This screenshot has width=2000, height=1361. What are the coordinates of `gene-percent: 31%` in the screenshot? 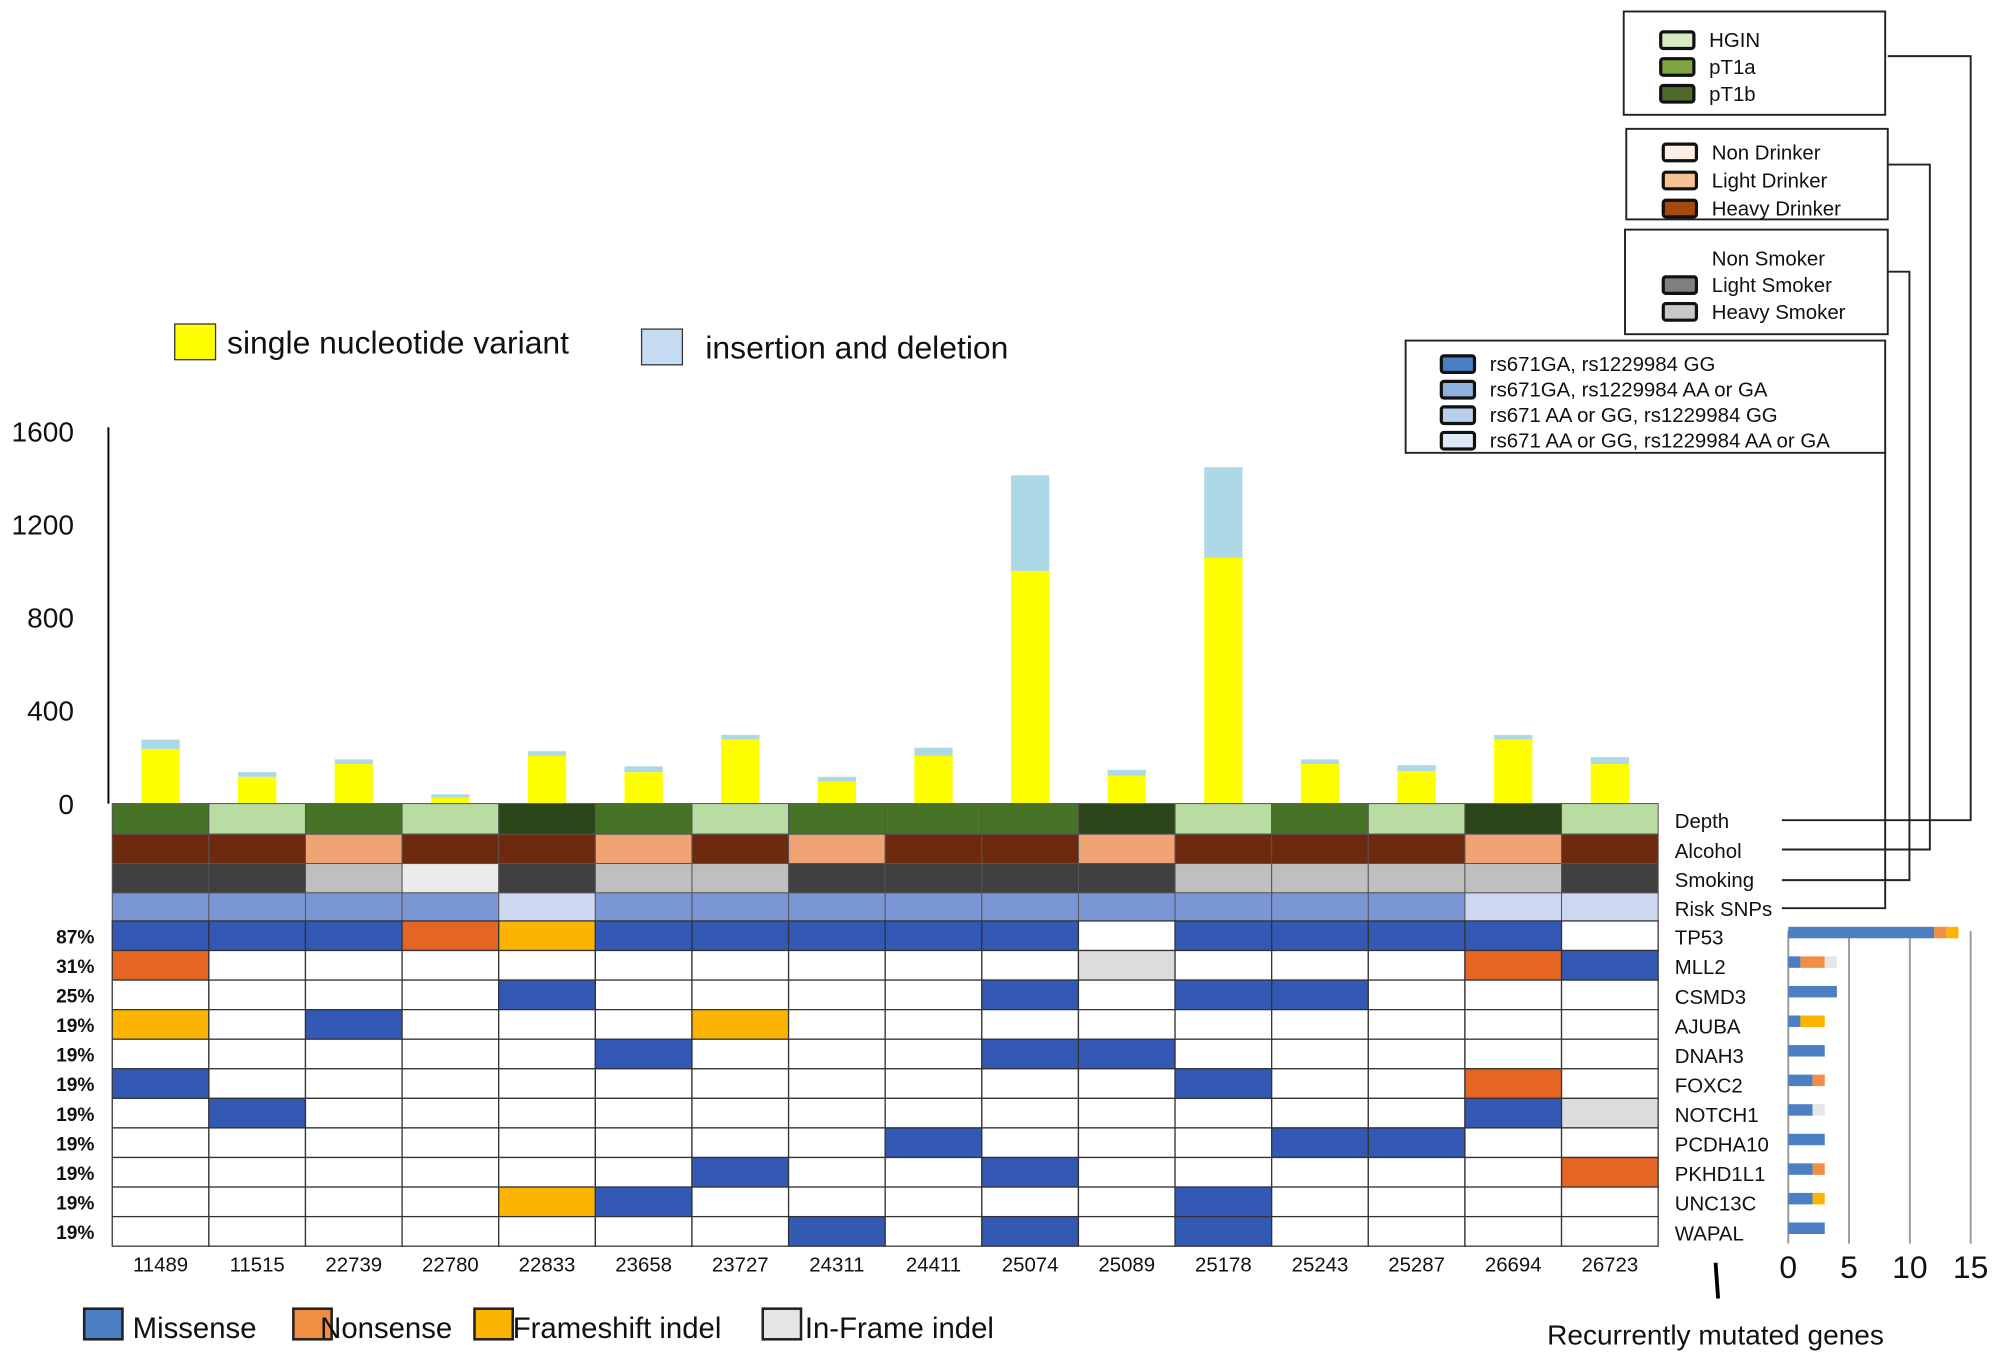 It's located at (75, 967).